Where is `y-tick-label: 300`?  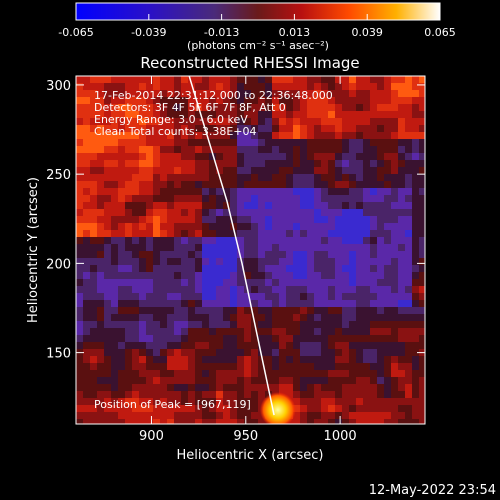 y-tick-label: 300 is located at coordinates (58, 86).